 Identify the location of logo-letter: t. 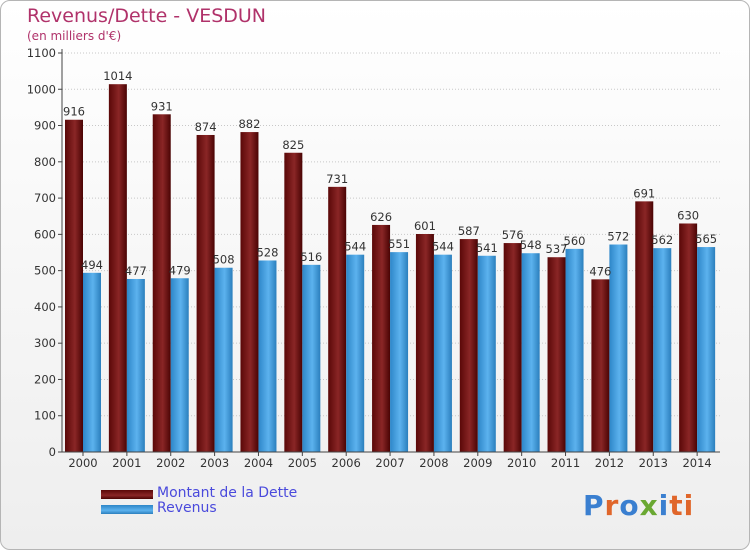
(676, 505).